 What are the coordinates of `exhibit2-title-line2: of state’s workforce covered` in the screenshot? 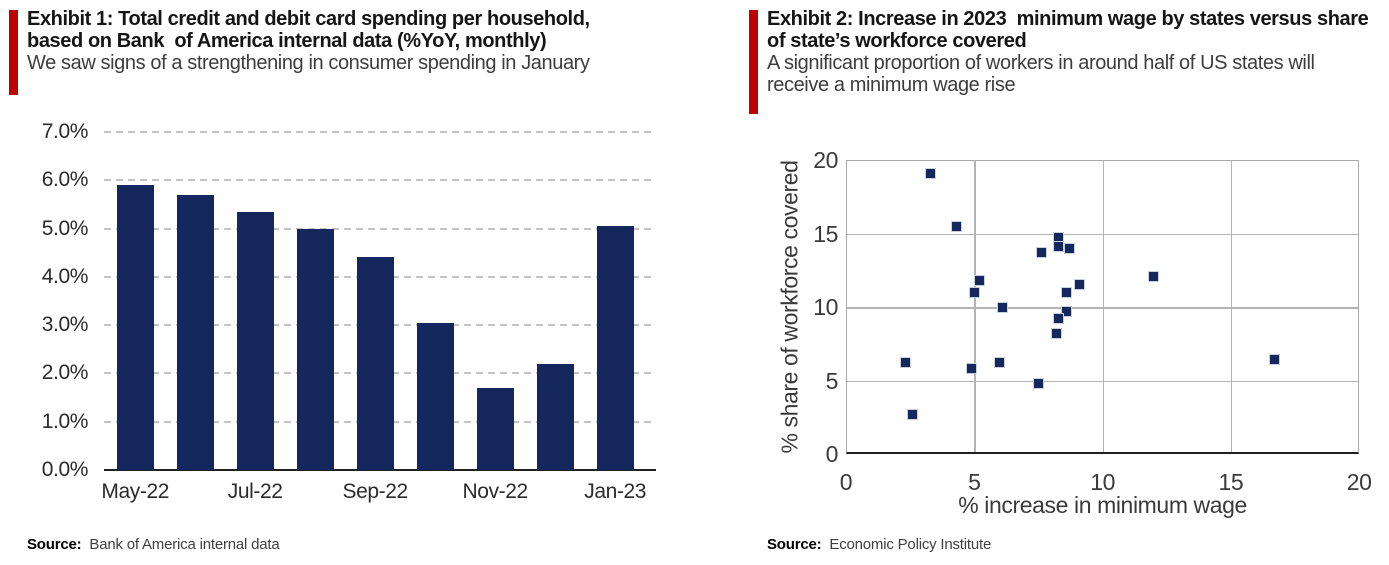 It's located at (897, 41).